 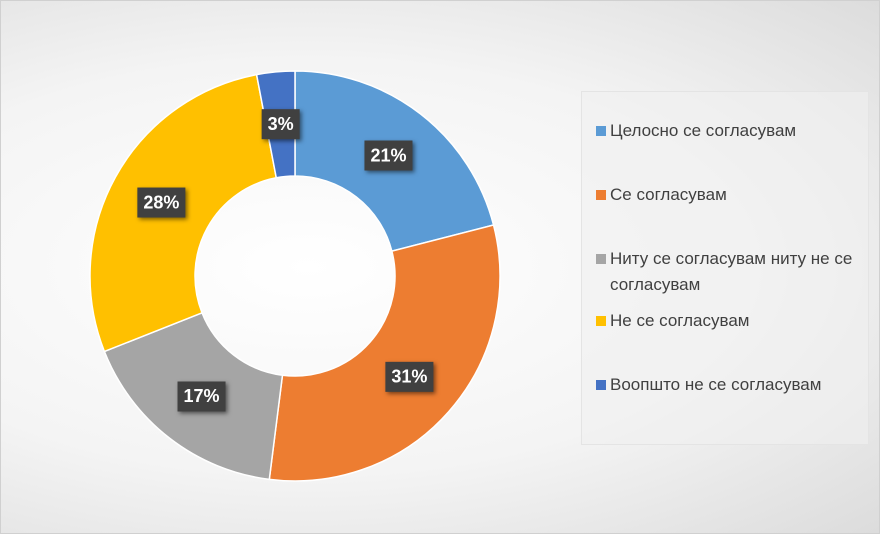 I want to click on legend-item: Воопшто не се согласувам, so click(x=728, y=385).